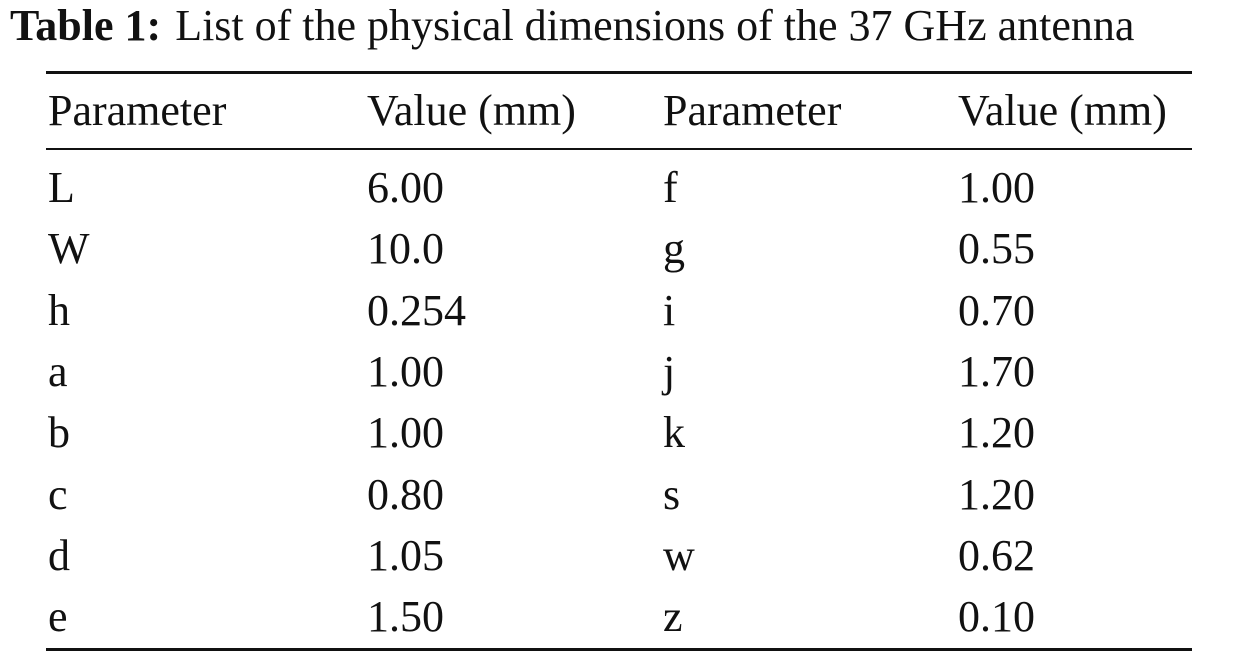  I want to click on table-cell: a, so click(58, 371).